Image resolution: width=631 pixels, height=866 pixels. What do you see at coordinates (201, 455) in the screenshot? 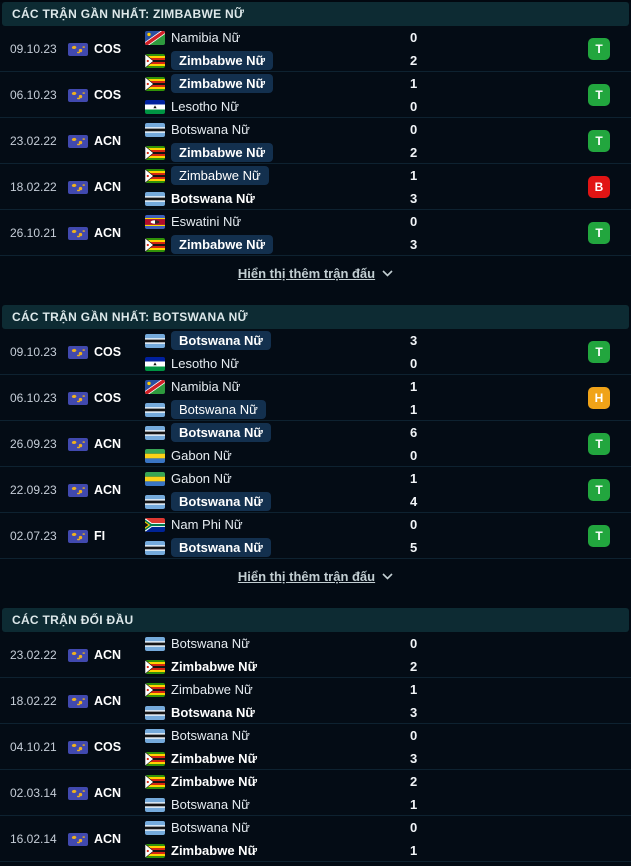
I see `team-name: Gabon Nữ` at bounding box center [201, 455].